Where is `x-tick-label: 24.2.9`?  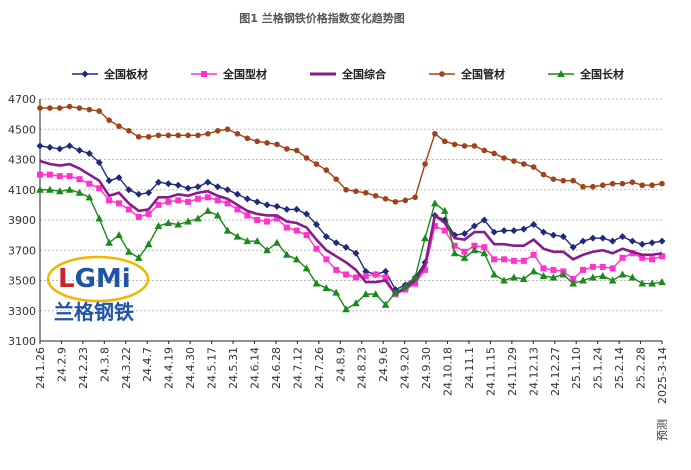 x-tick-label: 24.2.9 is located at coordinates (61, 364).